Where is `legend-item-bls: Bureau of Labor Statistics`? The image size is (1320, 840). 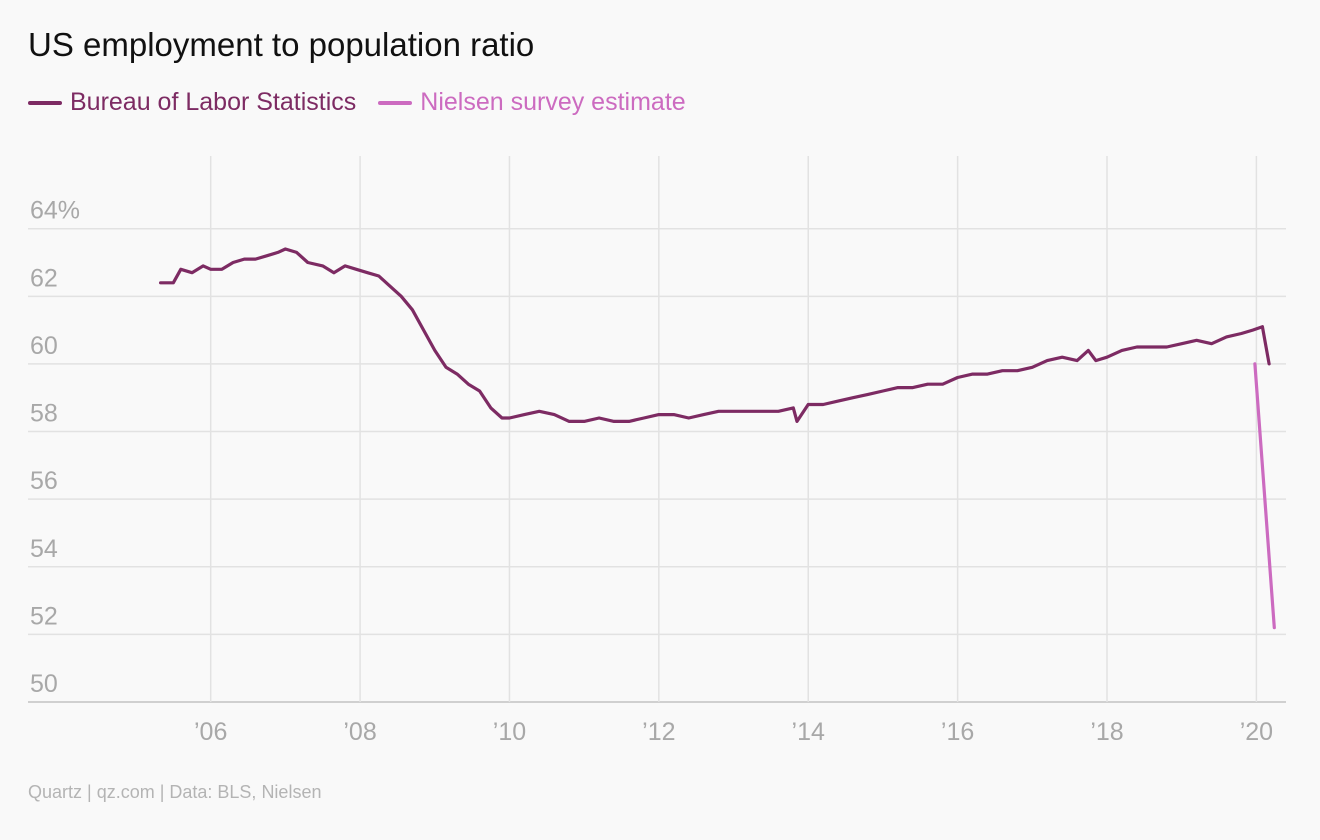 legend-item-bls: Bureau of Labor Statistics is located at coordinates (192, 102).